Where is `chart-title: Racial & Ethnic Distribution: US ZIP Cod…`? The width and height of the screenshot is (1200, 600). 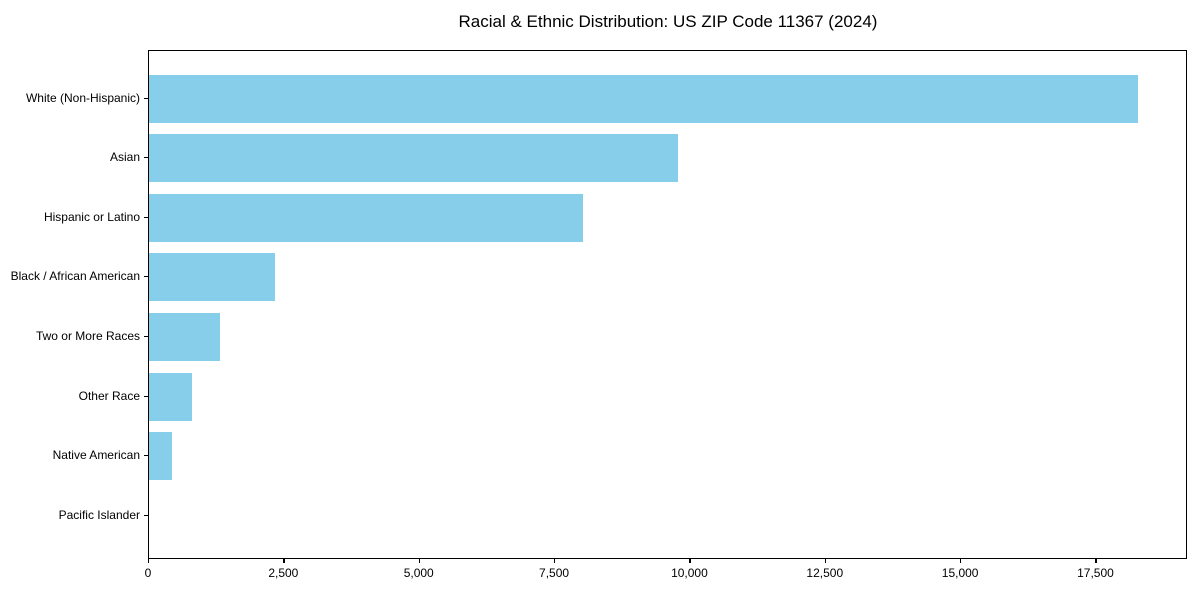
chart-title: Racial & Ethnic Distribution: US ZIP Cod… is located at coordinates (668, 21).